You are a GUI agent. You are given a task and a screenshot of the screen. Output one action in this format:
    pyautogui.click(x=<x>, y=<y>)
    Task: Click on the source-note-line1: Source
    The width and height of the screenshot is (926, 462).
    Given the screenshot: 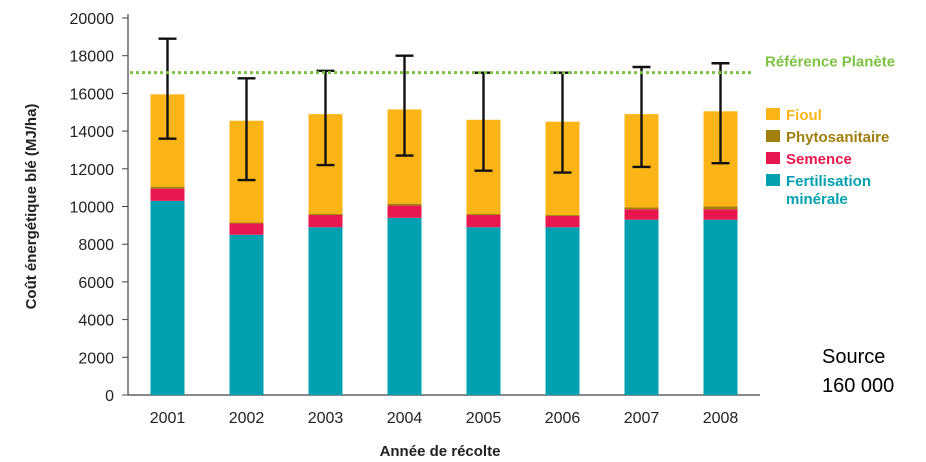 What is the action you would take?
    pyautogui.click(x=853, y=357)
    